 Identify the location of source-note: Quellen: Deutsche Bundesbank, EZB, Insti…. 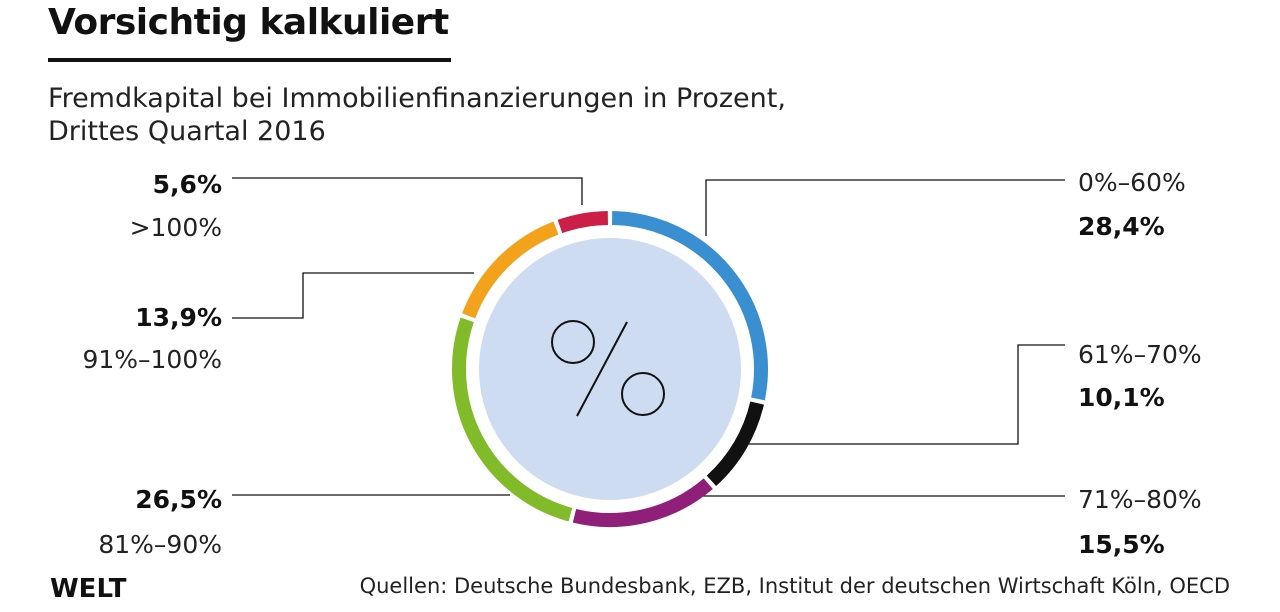
(794, 586).